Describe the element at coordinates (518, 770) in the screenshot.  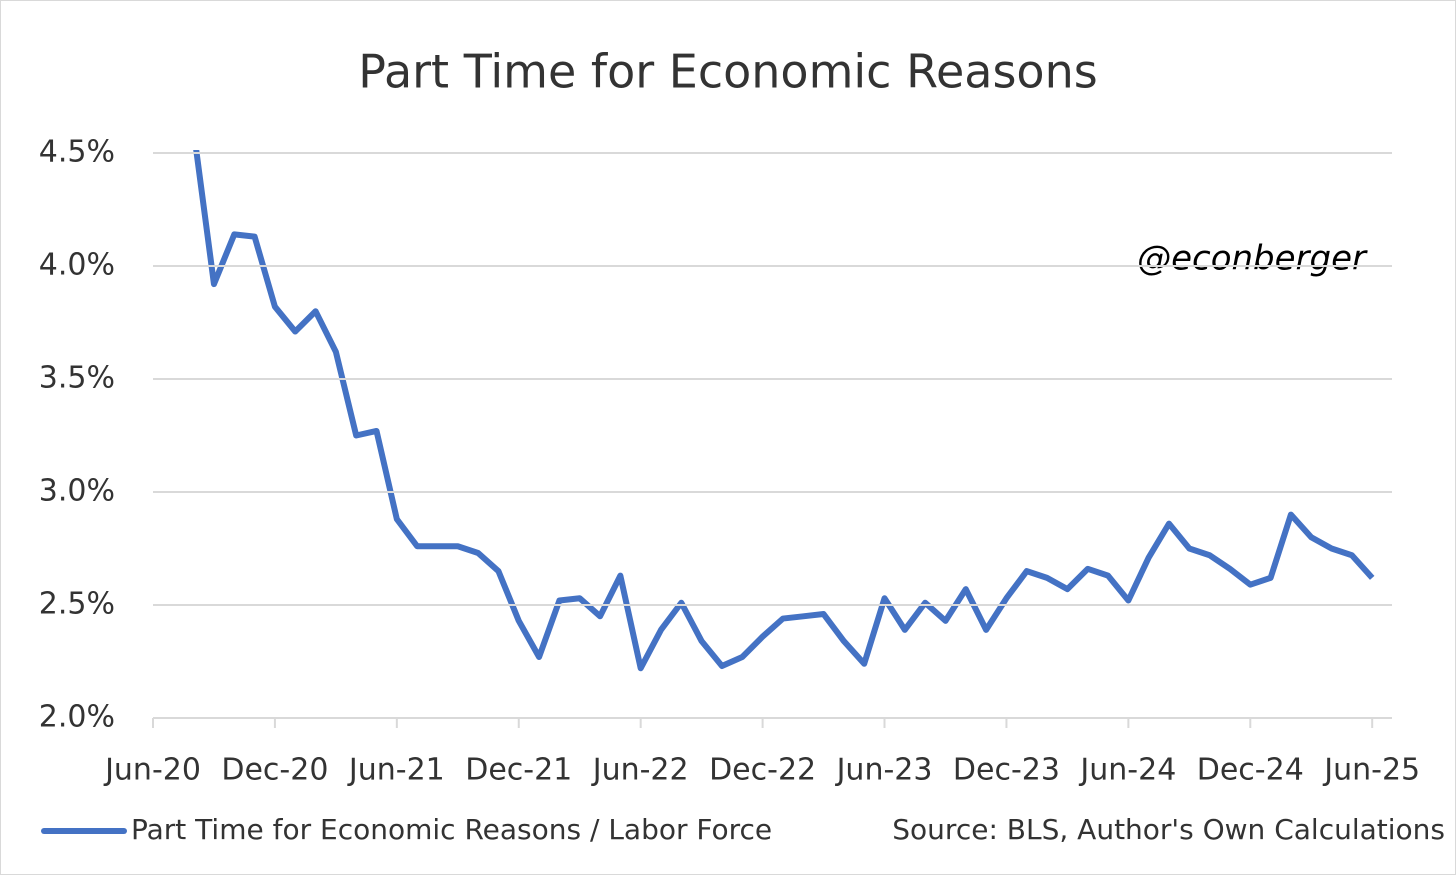
I see `x-tick-label: Dec-21` at that location.